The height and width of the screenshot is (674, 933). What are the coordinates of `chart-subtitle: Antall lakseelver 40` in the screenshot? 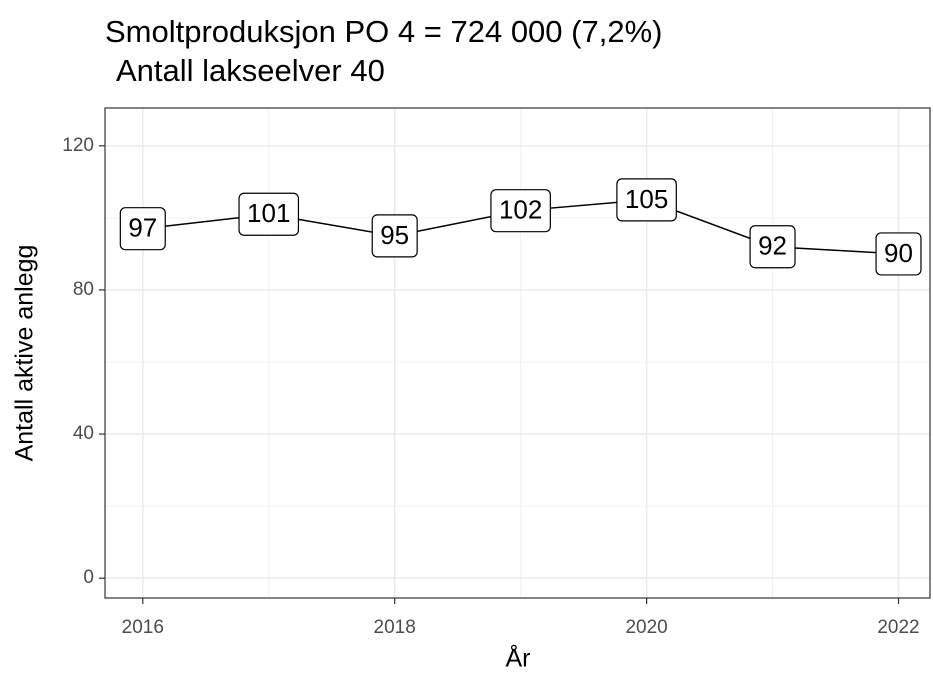 It's located at (250, 70).